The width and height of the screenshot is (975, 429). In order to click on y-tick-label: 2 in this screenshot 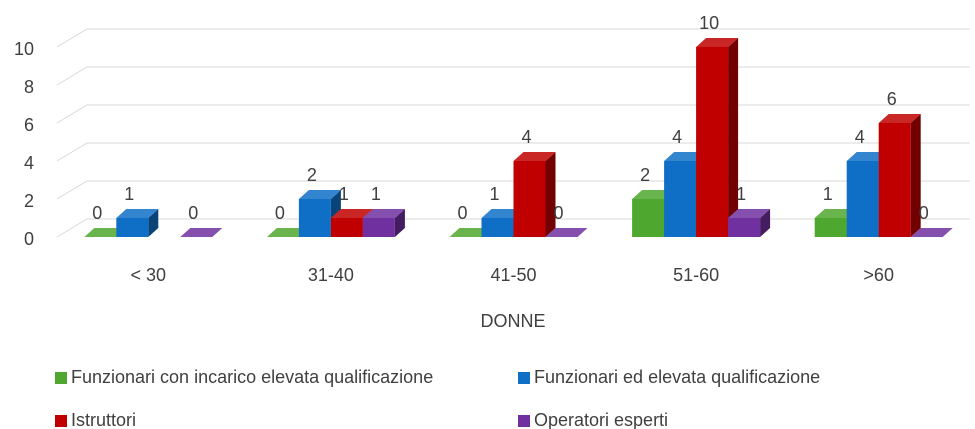, I will do `click(29, 201)`.